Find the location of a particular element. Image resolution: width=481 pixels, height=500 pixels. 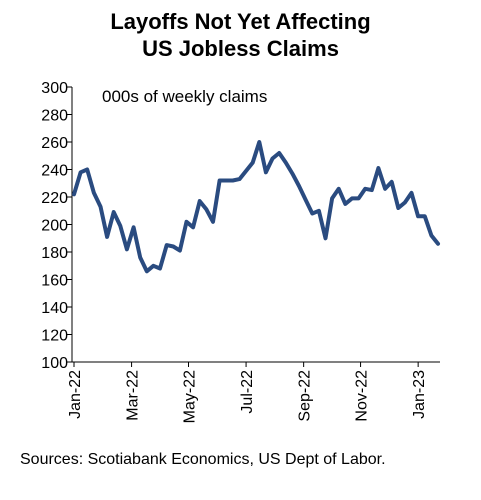

y-tick-label: 240 is located at coordinates (54, 171).